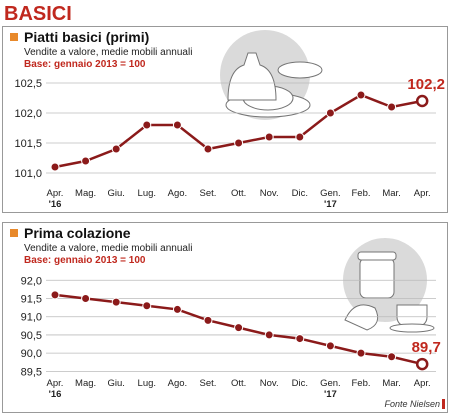 The image size is (451, 416). What do you see at coordinates (31, 300) in the screenshot?
I see `y-tick-label: 91,5` at bounding box center [31, 300].